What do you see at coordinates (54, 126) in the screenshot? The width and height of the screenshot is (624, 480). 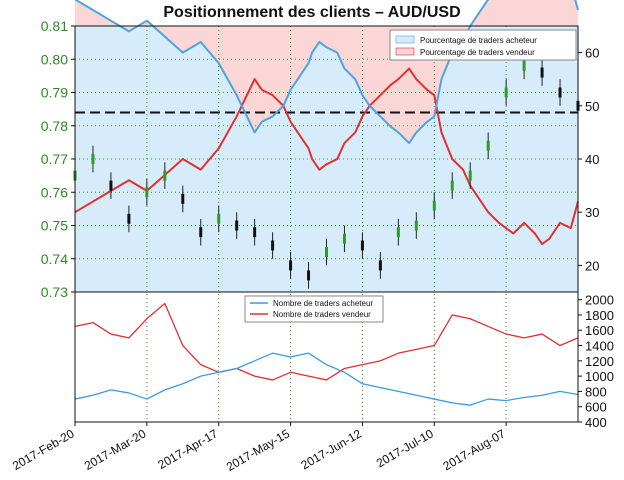 I see `y-tick-label-left: 0.78` at bounding box center [54, 126].